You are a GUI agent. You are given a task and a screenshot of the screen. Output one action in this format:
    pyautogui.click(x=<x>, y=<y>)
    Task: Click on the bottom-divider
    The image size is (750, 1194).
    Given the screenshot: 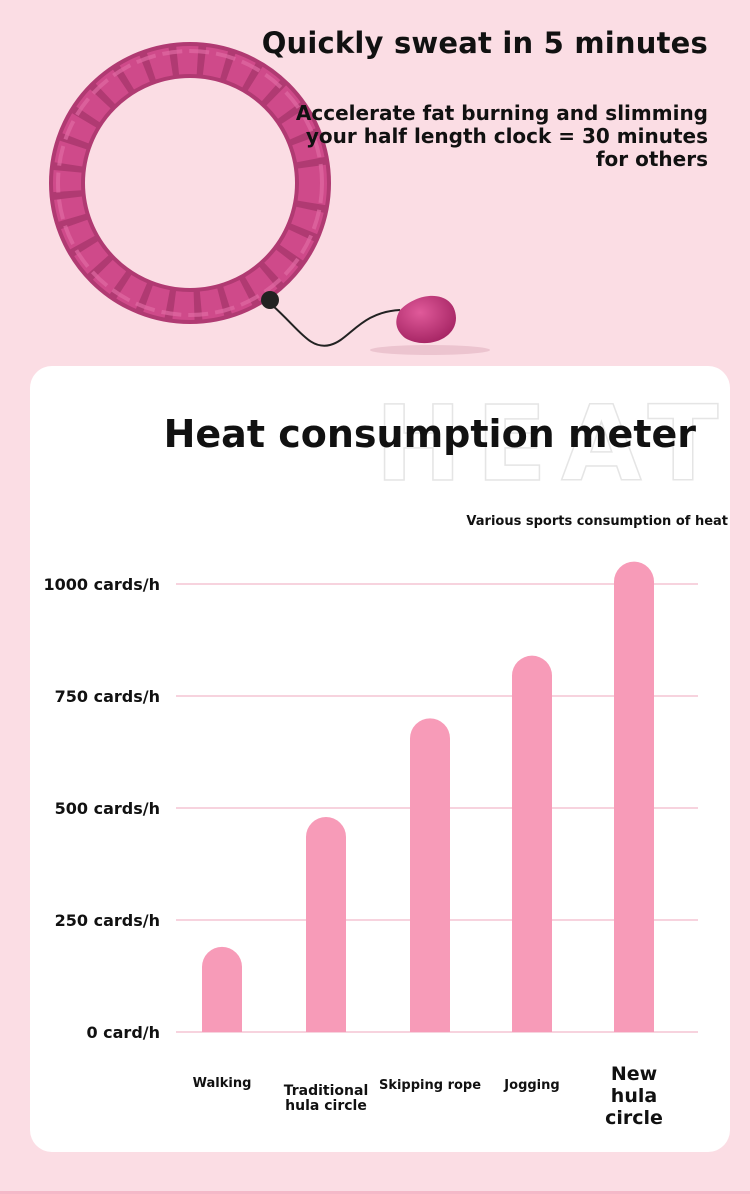 What is the action you would take?
    pyautogui.click(x=375, y=1192)
    